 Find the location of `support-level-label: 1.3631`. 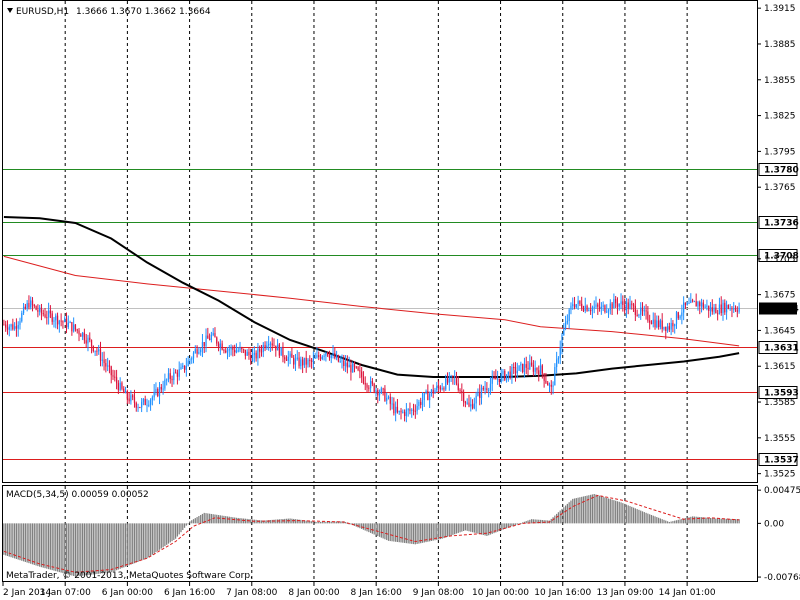

support-level-label: 1.3631 is located at coordinates (781, 349).